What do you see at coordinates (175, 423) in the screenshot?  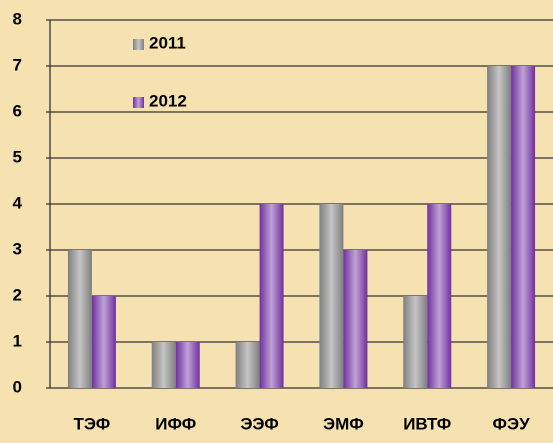 I see `x-tick-label: ИФФ` at bounding box center [175, 423].